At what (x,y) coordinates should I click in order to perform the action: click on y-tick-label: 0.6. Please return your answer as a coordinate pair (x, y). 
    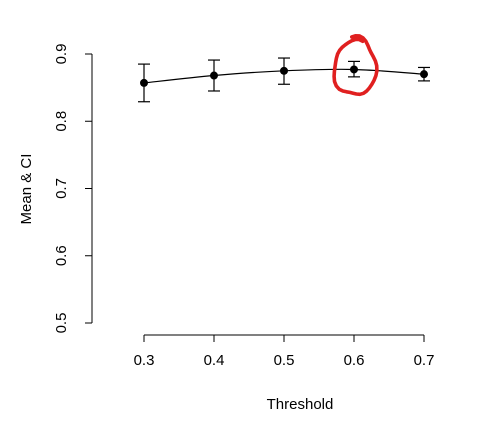
    Looking at the image, I should click on (61, 255).